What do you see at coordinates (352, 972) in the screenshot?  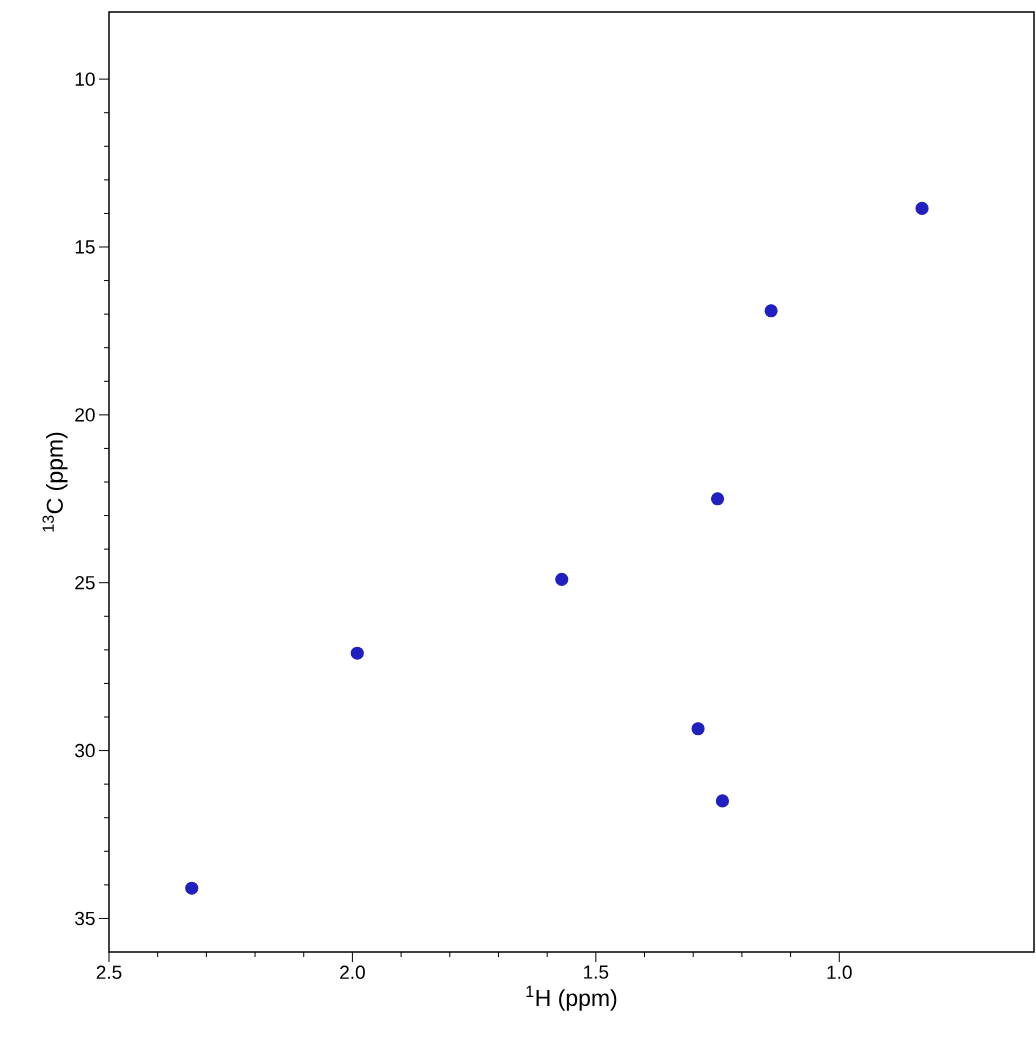 I see `x-tick-label: 2.0` at bounding box center [352, 972].